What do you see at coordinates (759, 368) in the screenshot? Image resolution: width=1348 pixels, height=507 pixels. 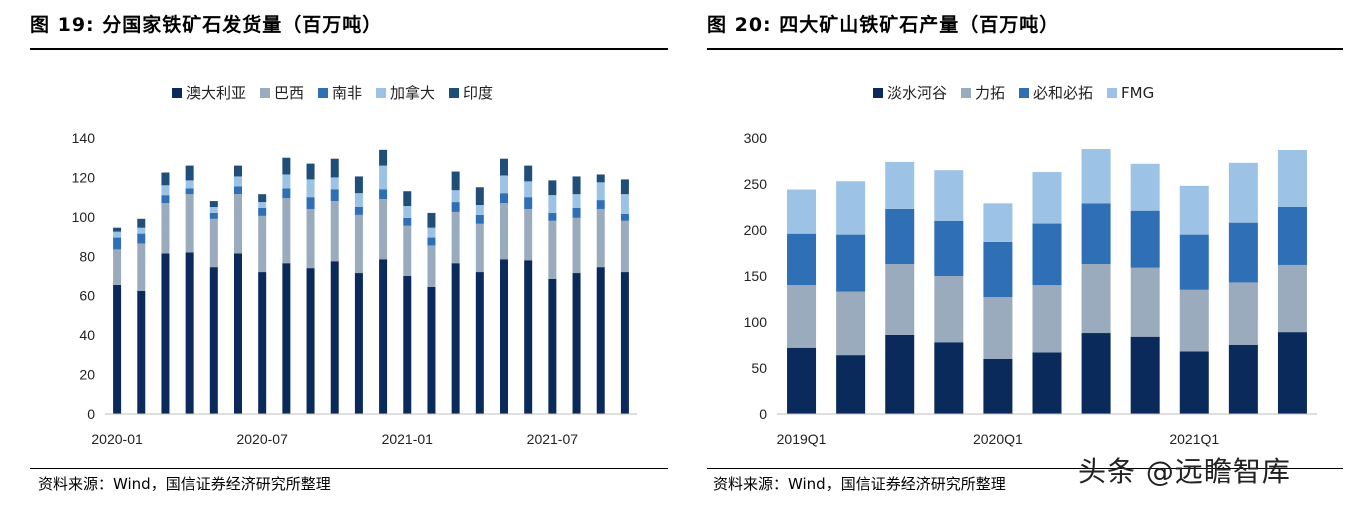 I see `y-tick-label: 50` at bounding box center [759, 368].